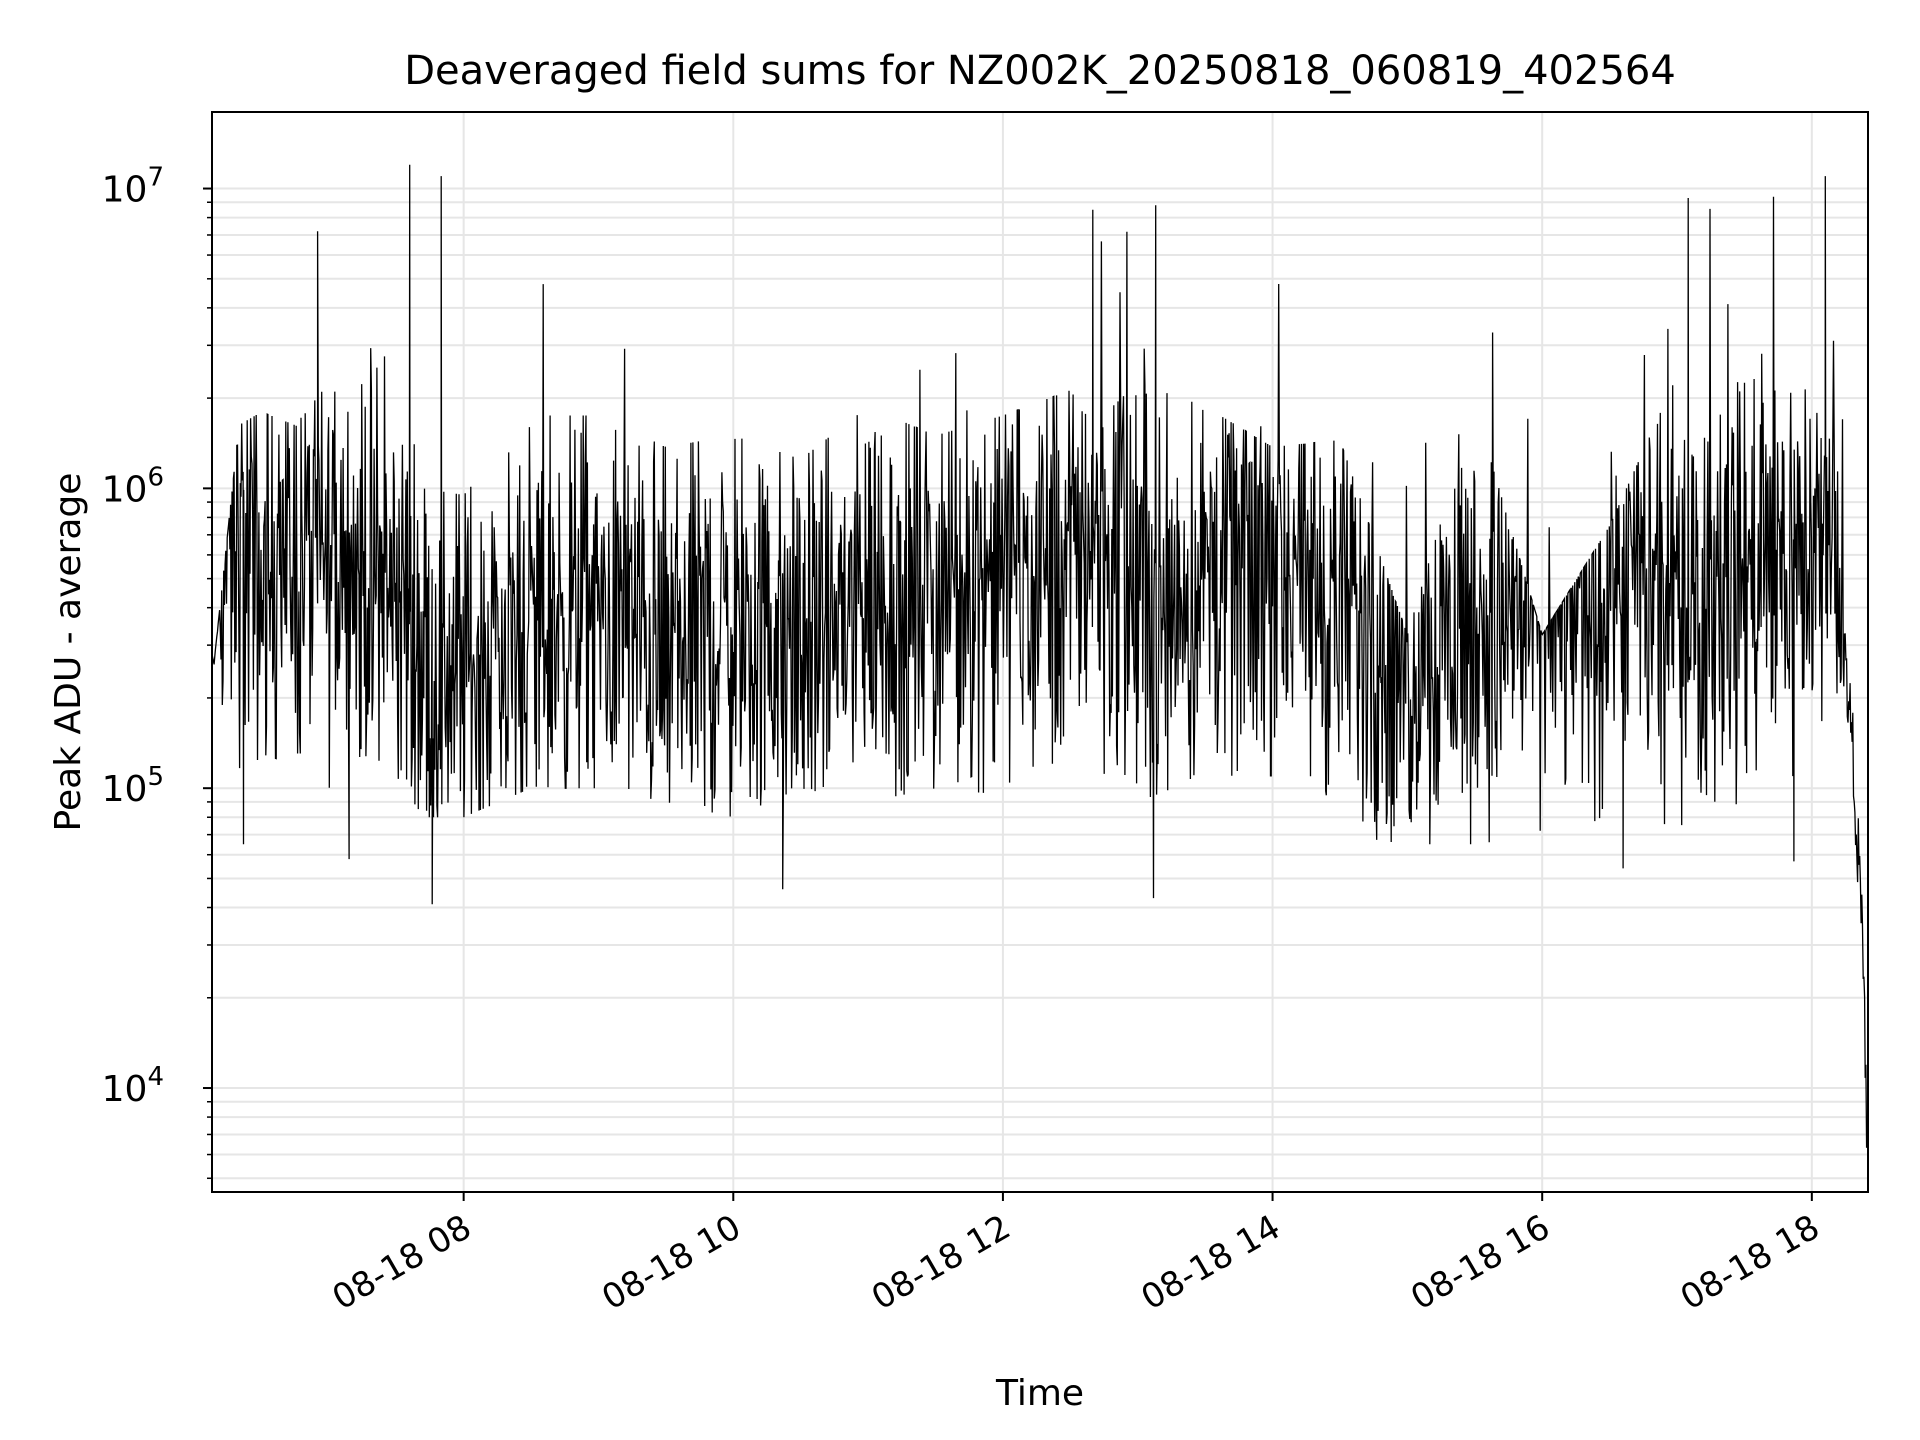 The image size is (1920, 1440). I want to click on y-tick-label: 10⁷, so click(133, 187).